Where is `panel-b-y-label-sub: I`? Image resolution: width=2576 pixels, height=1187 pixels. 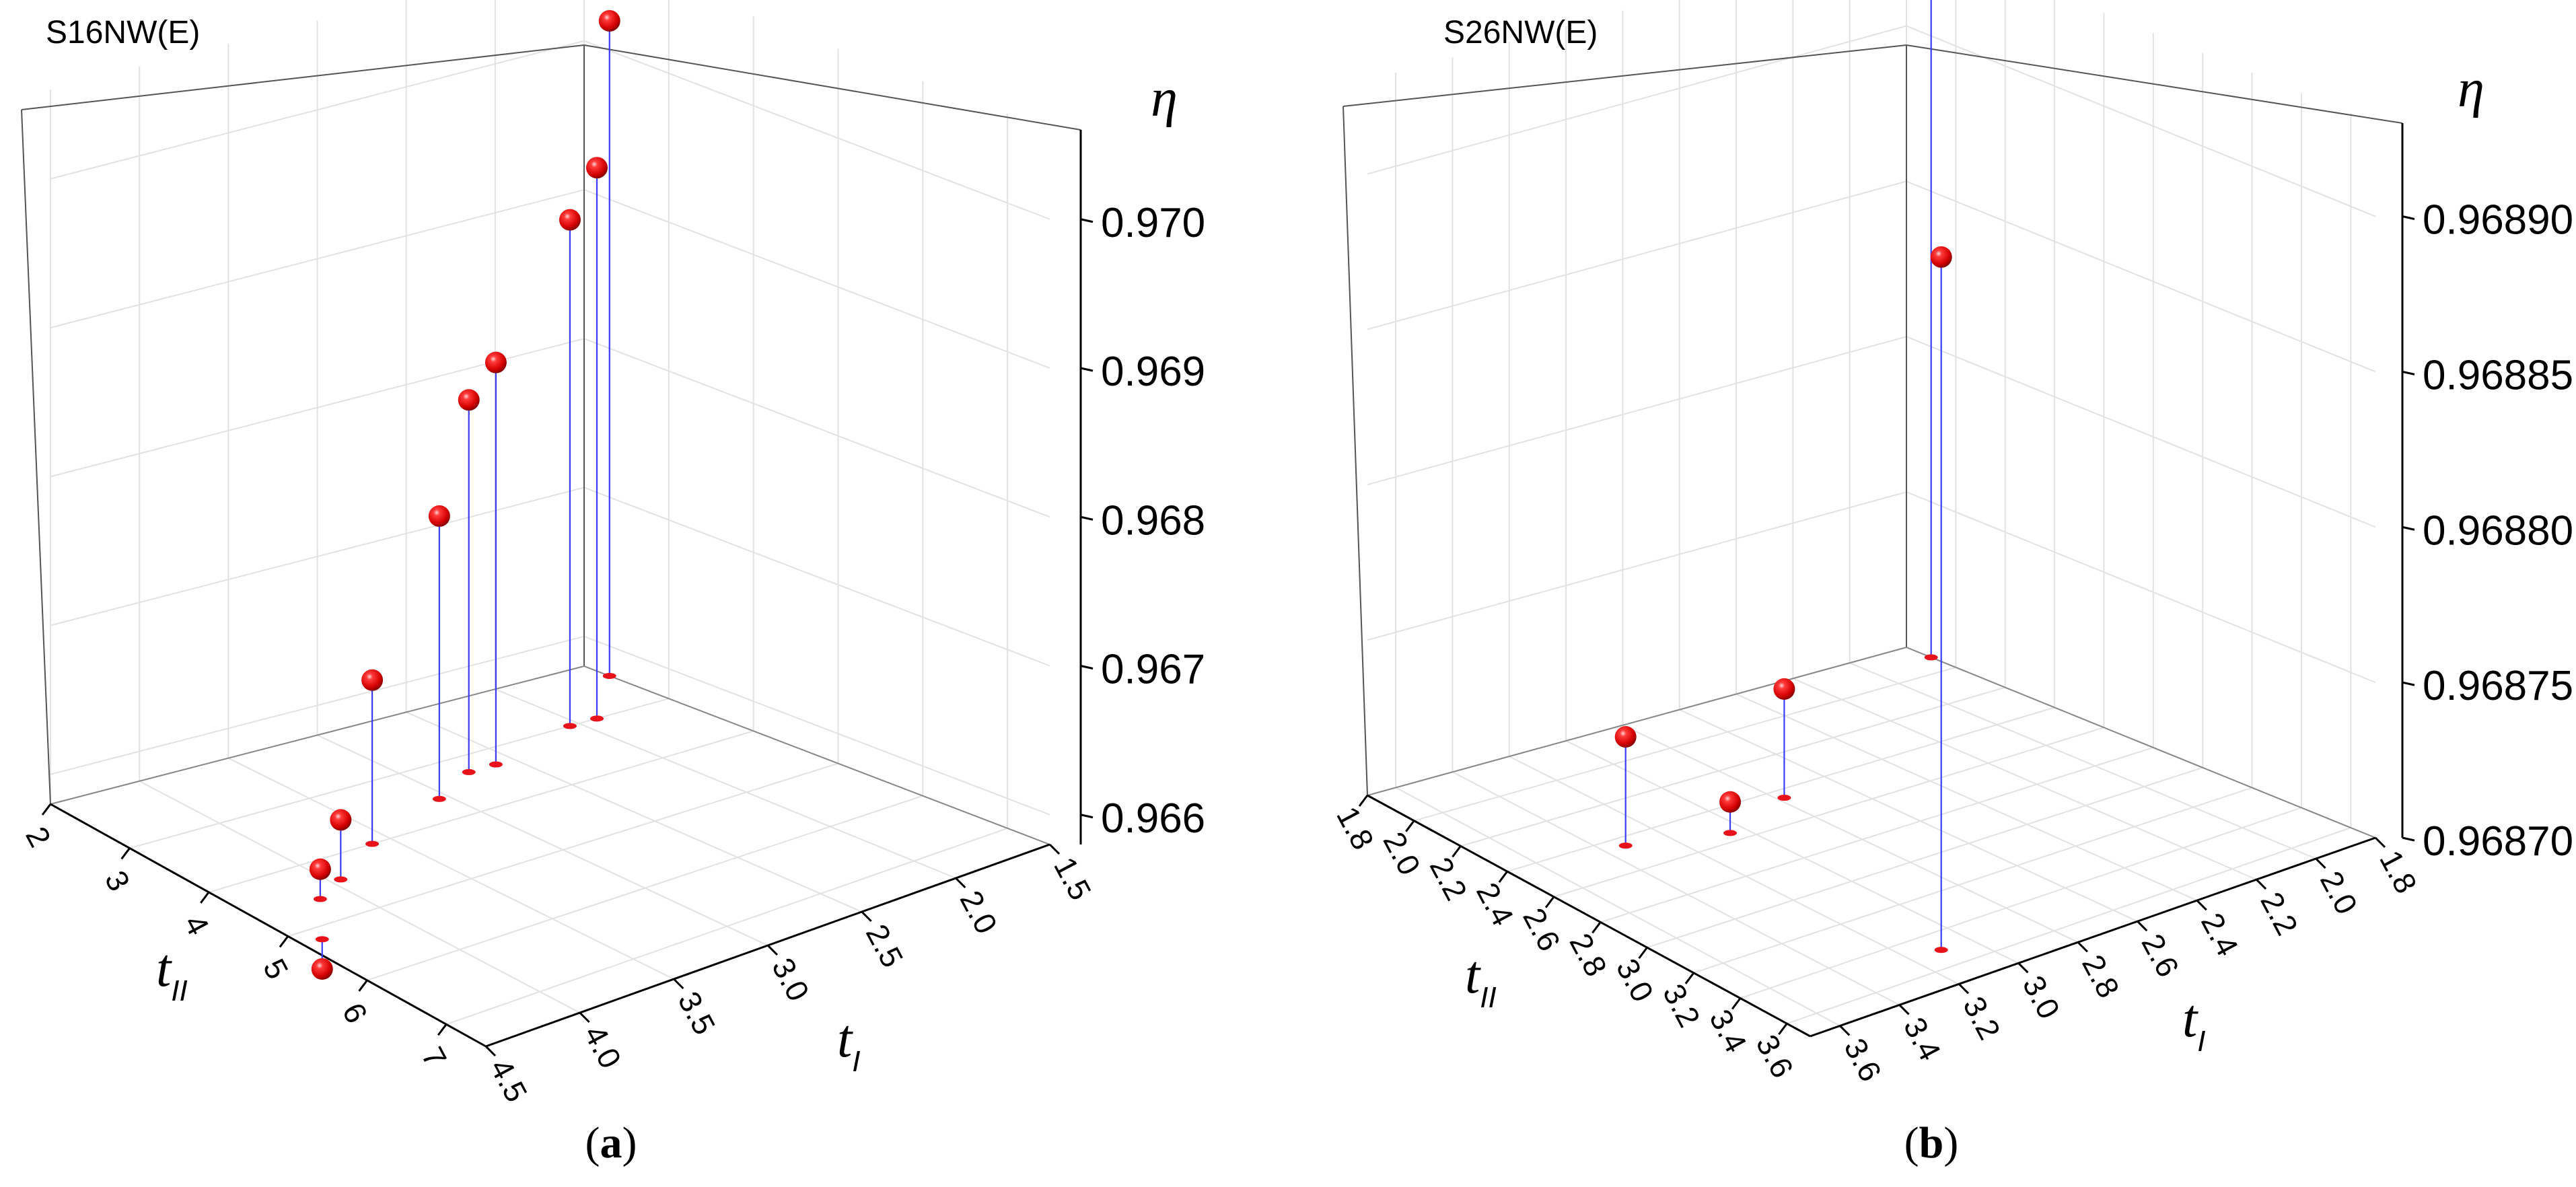 panel-b-y-label-sub: I is located at coordinates (2201, 1041).